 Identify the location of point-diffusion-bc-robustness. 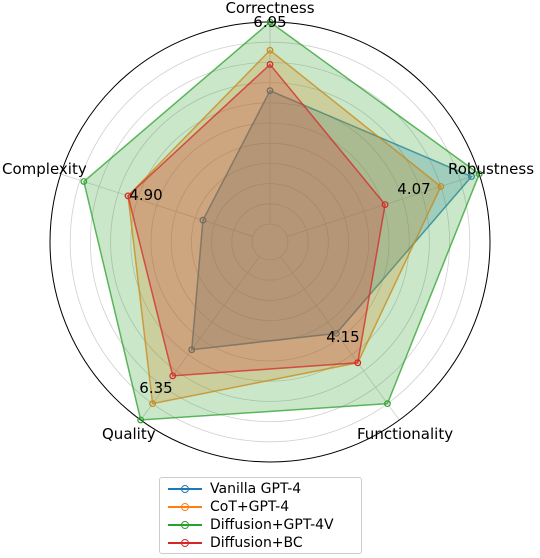
(385, 205).